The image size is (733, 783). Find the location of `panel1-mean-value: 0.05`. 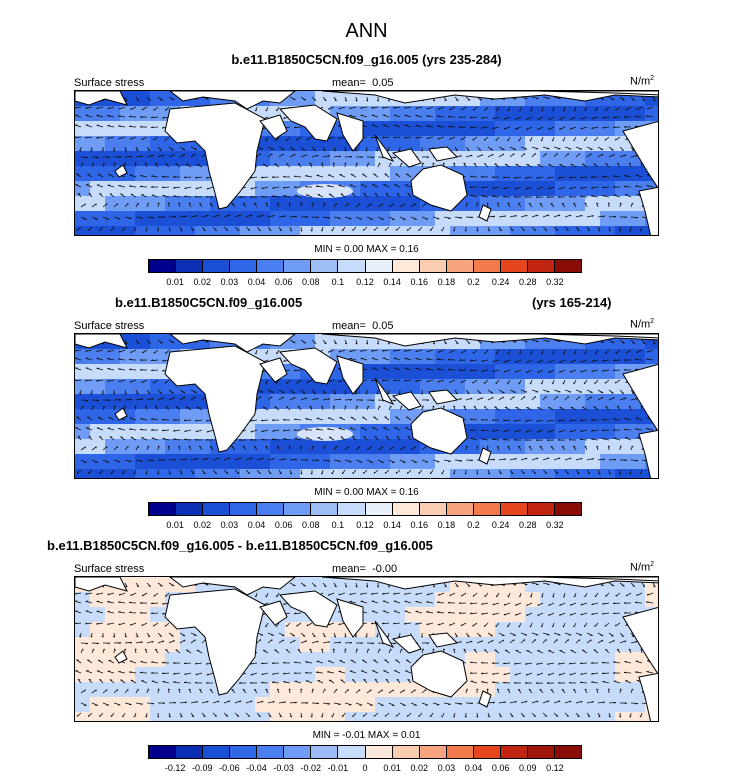

panel1-mean-value: 0.05 is located at coordinates (383, 83).